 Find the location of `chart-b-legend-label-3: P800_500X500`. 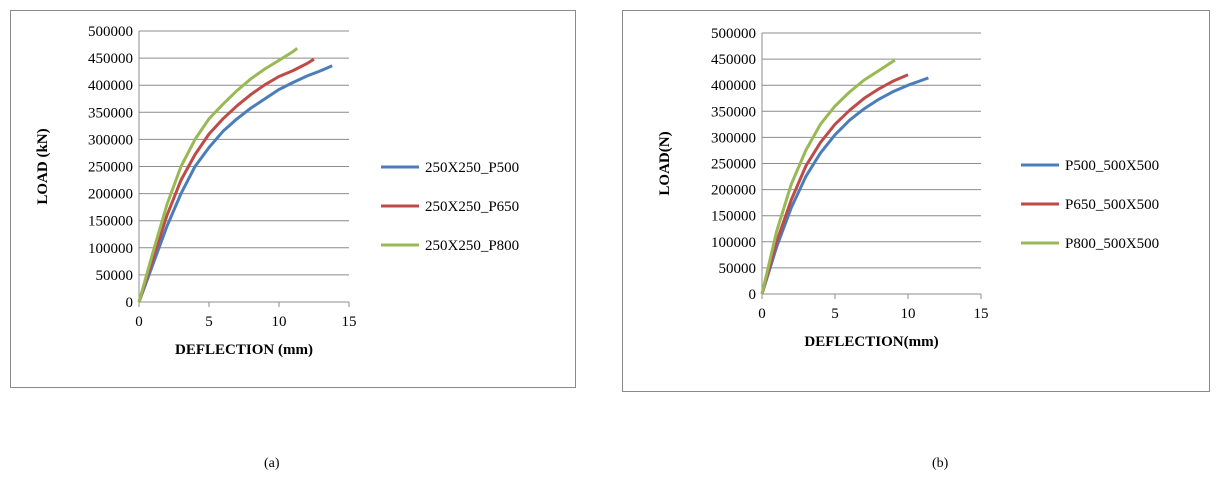

chart-b-legend-label-3: P800_500X500 is located at coordinates (1112, 244).